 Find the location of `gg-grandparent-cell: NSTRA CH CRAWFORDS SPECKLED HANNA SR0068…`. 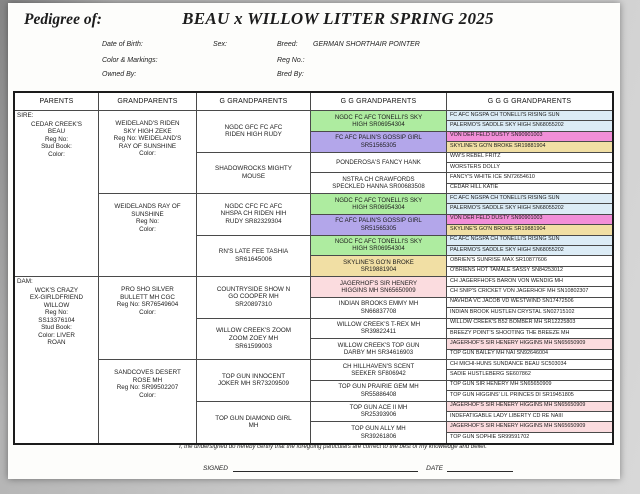

gg-grandparent-cell: NSTRA CH CRAWFORDS SPECKLED HANNA SR0068… is located at coordinates (378, 183).